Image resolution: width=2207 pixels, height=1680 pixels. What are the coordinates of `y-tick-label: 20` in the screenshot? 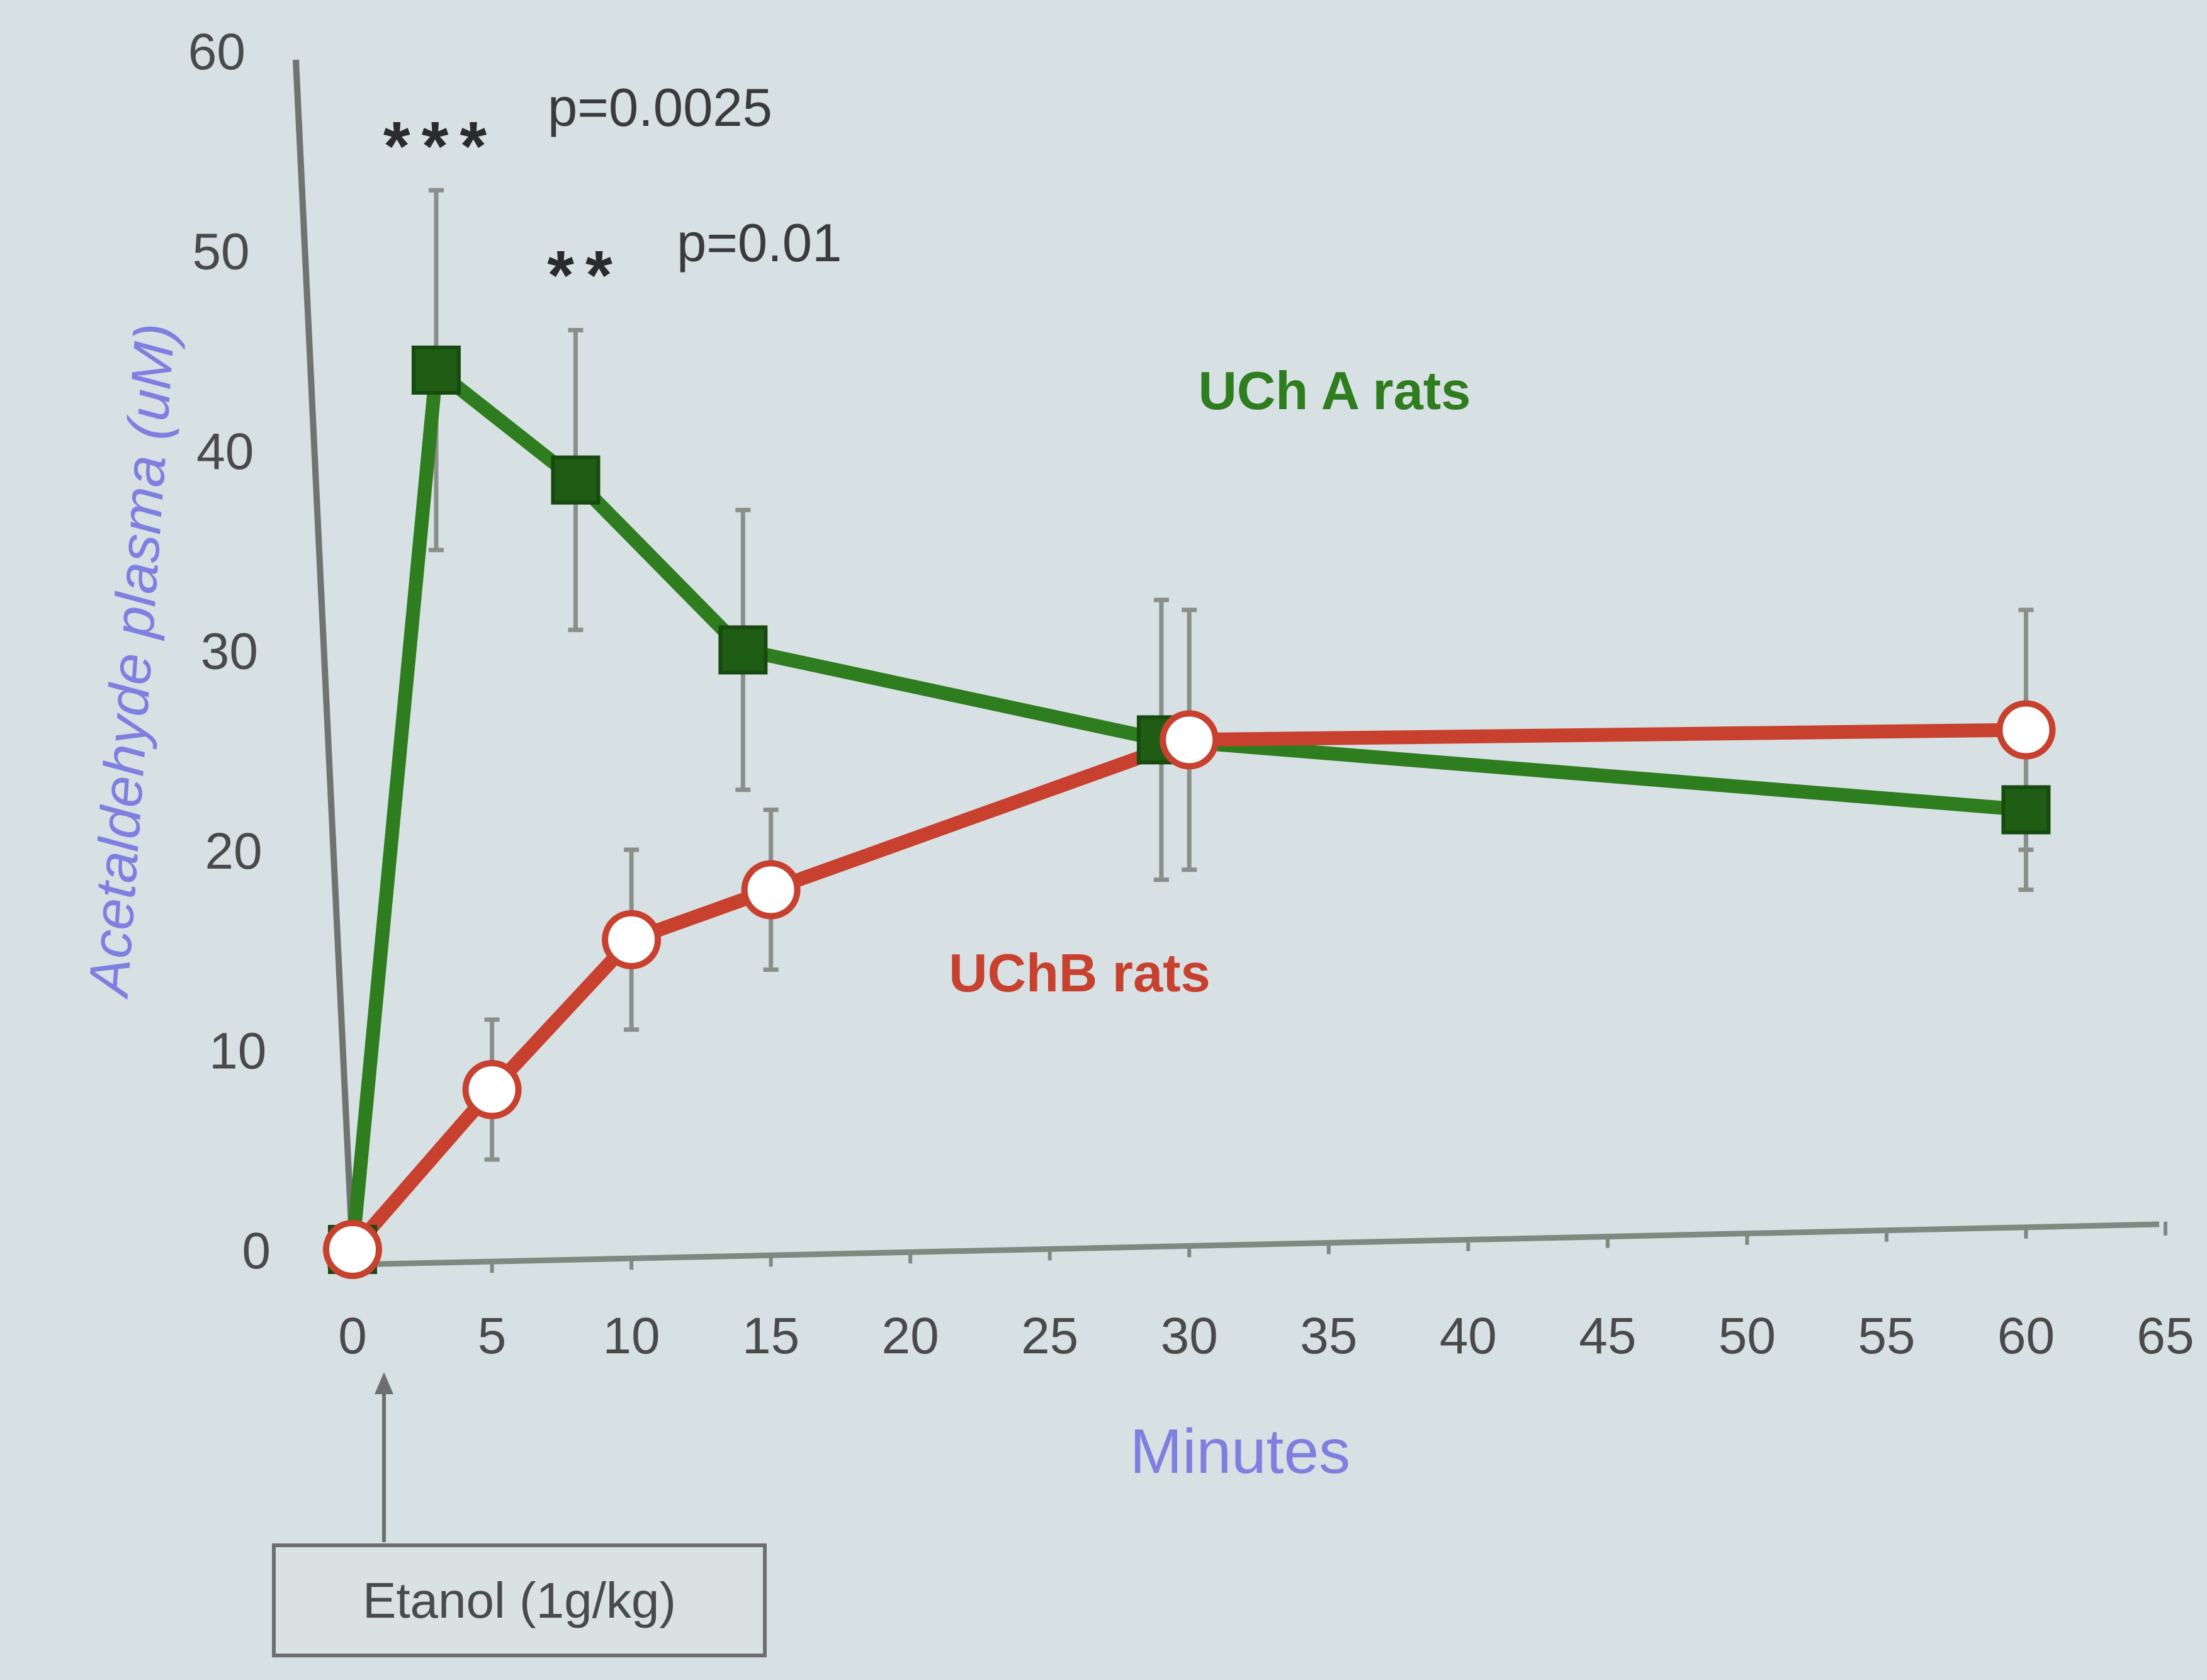 It's located at (233, 851).